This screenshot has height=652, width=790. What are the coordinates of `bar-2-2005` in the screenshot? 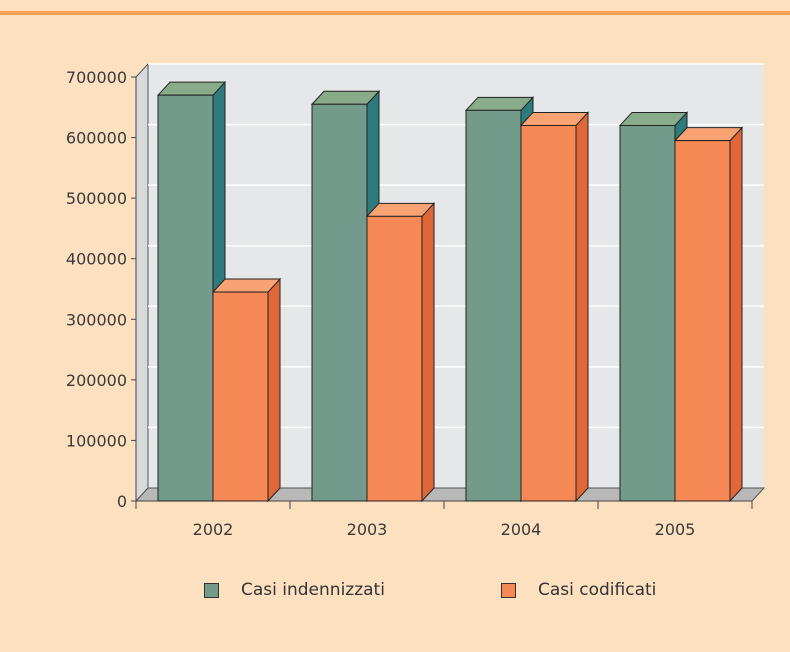 It's located at (708, 314).